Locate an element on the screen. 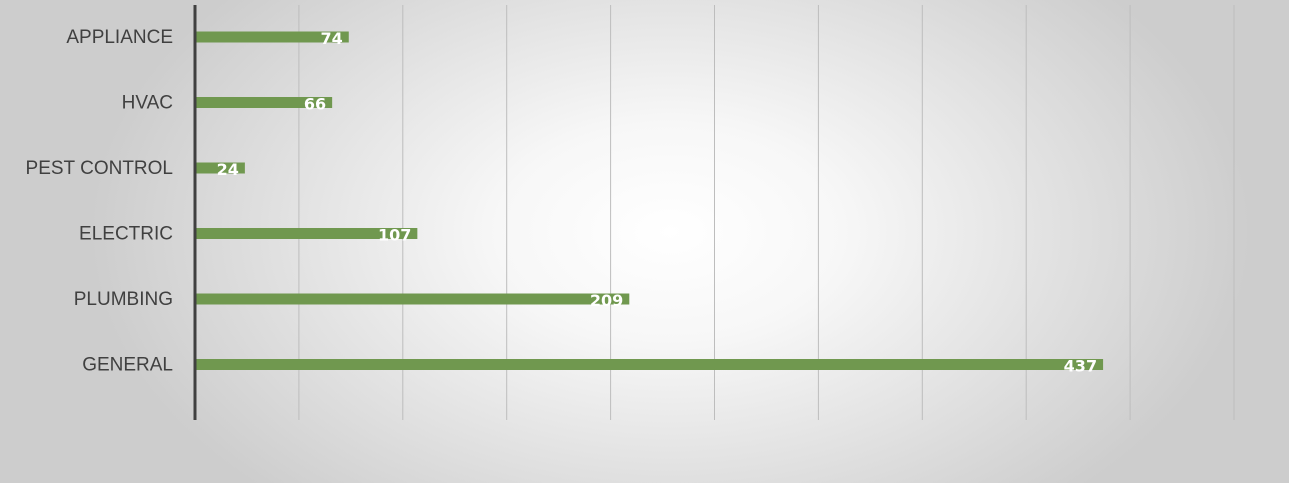  category-label: ELECTRIC is located at coordinates (126, 234).